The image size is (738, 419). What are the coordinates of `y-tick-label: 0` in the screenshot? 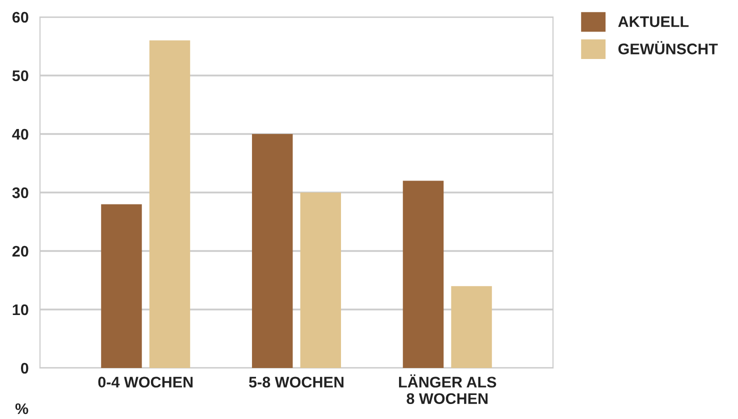 It's located at (24, 368).